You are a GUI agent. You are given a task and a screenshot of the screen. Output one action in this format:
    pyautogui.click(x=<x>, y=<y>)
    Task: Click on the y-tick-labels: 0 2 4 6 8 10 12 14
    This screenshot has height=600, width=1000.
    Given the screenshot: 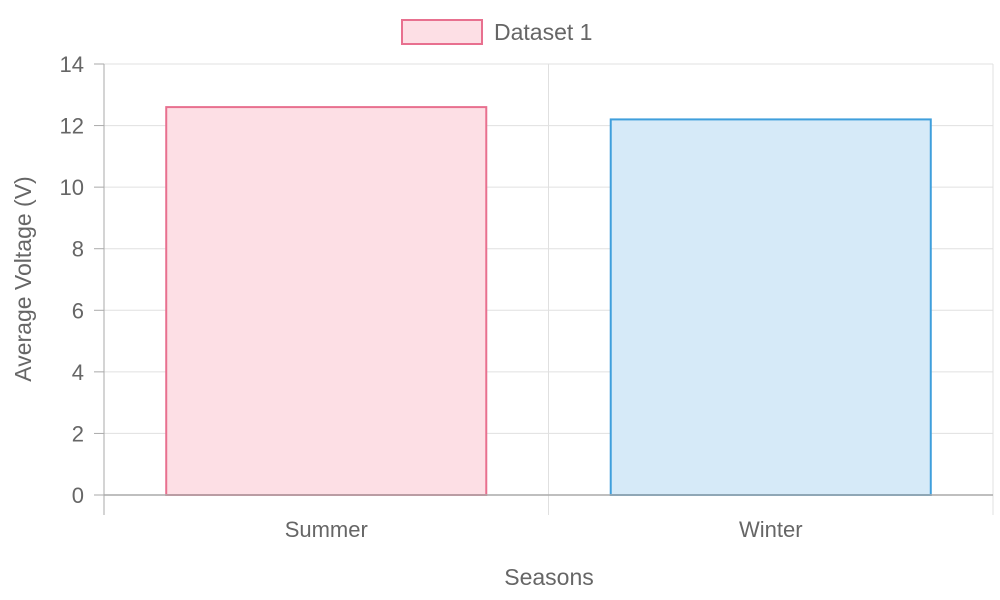 What is the action you would take?
    pyautogui.click(x=72, y=280)
    